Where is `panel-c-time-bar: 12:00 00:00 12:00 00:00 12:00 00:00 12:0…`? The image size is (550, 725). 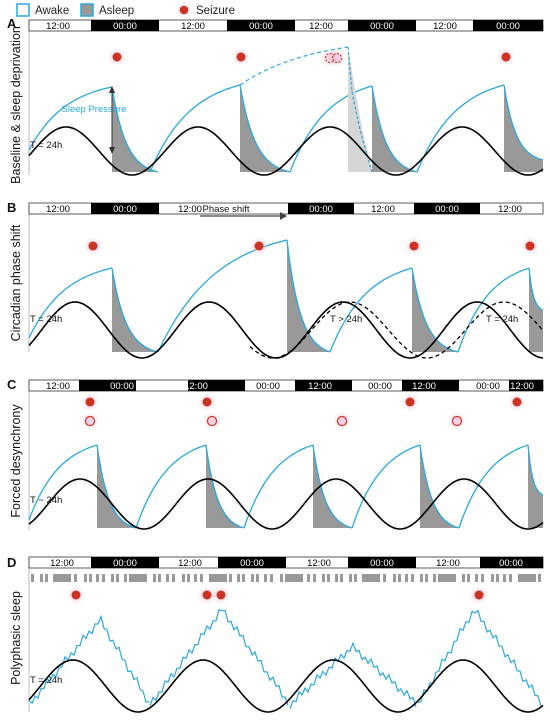
panel-c-time-bar: 12:00 00:00 12:00 00:00 12:00 00:00 12:0… is located at coordinates (286, 385).